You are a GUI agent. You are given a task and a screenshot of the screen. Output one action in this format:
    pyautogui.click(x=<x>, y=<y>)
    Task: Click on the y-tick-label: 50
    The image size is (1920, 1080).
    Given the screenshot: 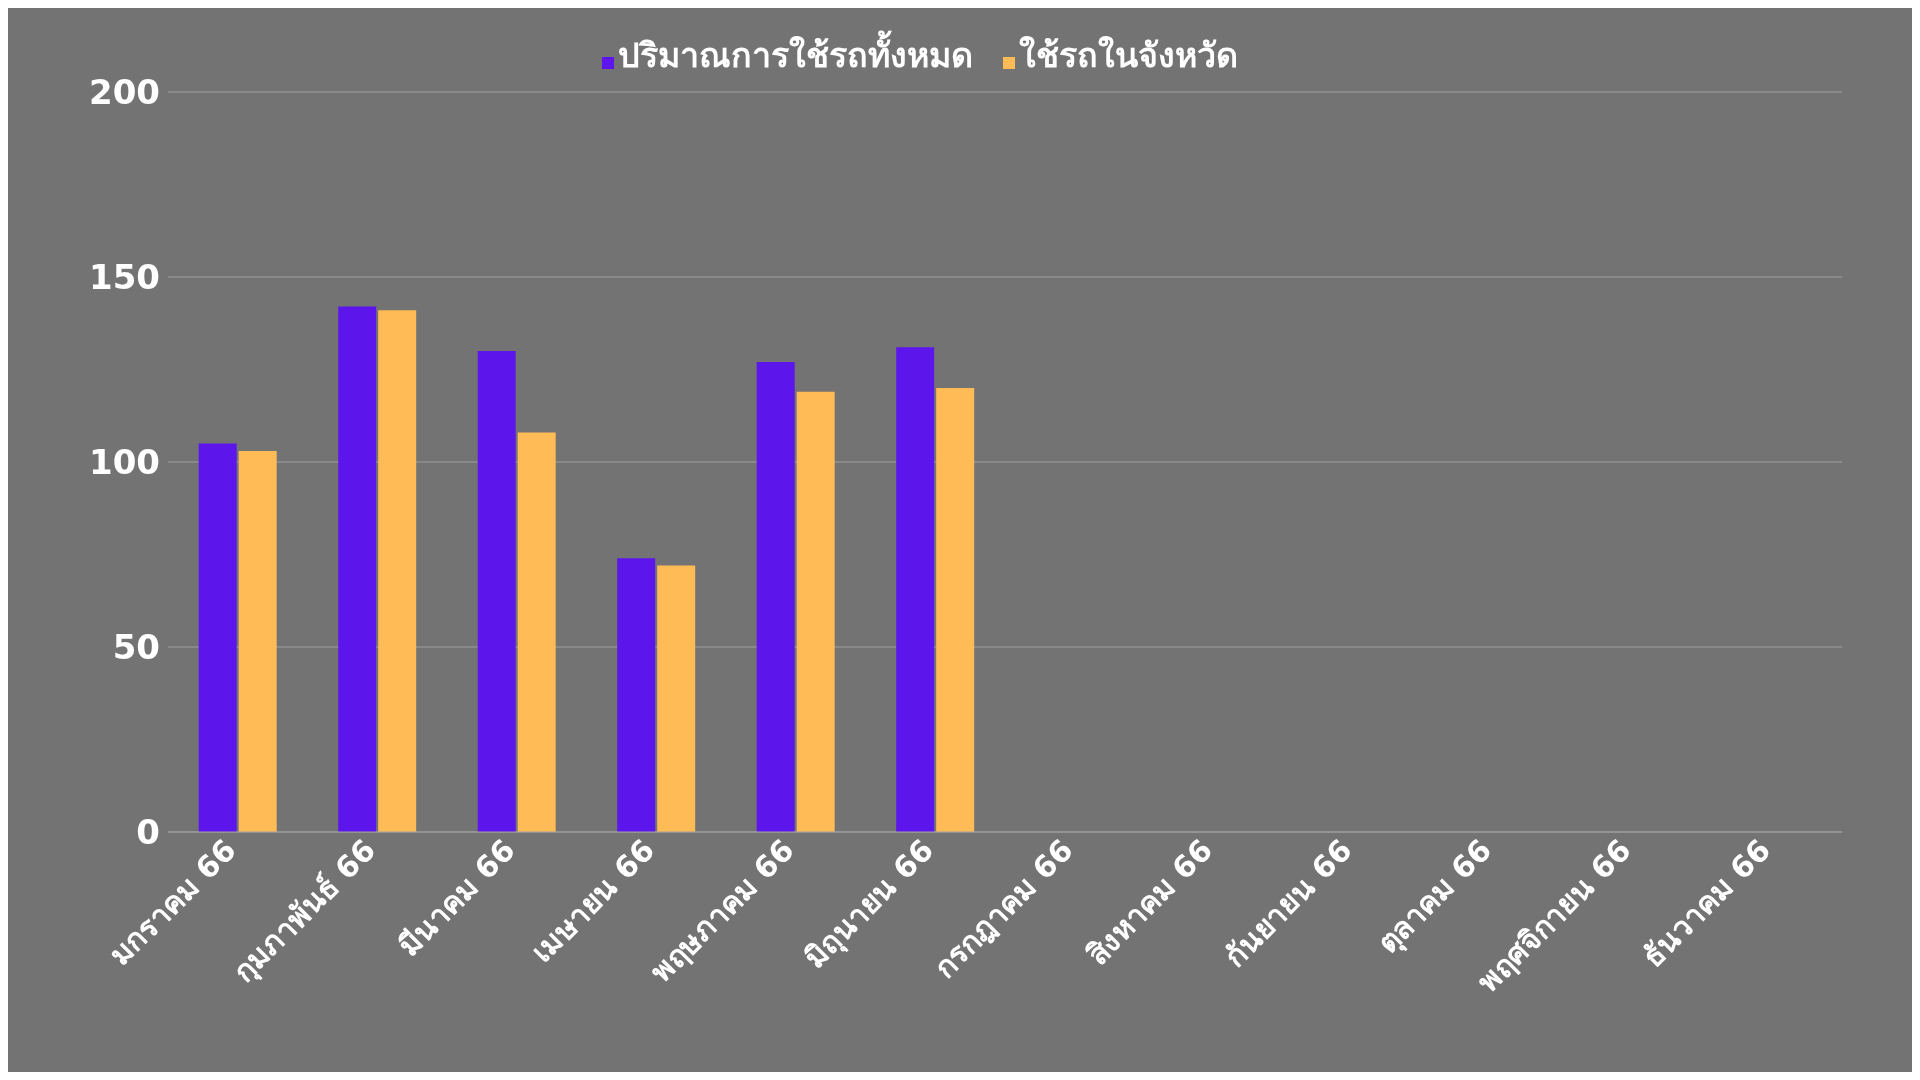 What is the action you would take?
    pyautogui.click(x=136, y=647)
    